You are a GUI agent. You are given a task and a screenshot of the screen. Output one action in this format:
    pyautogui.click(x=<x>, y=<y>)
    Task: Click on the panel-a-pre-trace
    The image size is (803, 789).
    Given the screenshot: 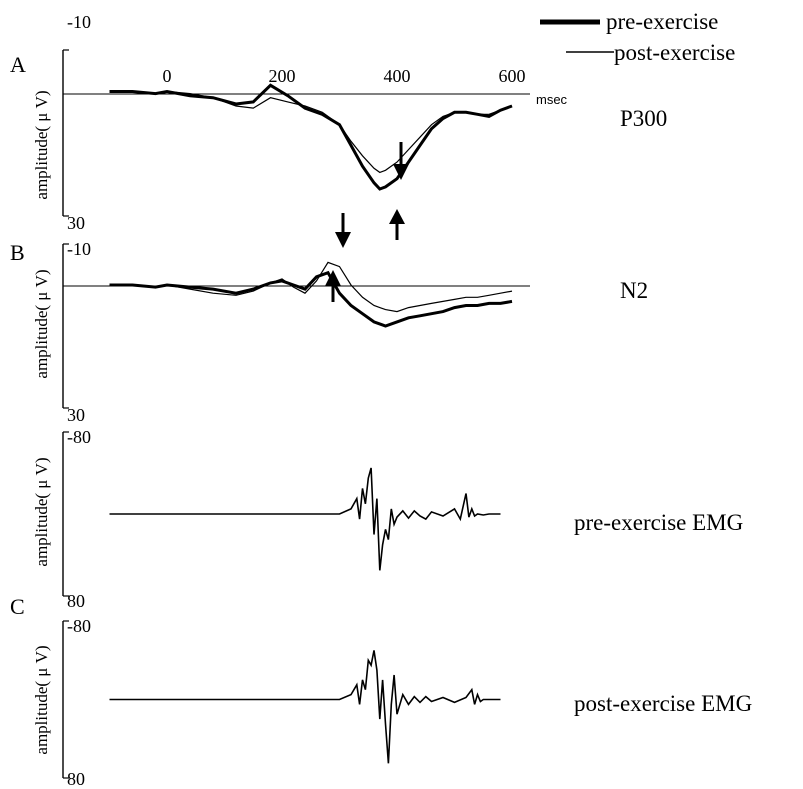 What is the action you would take?
    pyautogui.click(x=311, y=137)
    